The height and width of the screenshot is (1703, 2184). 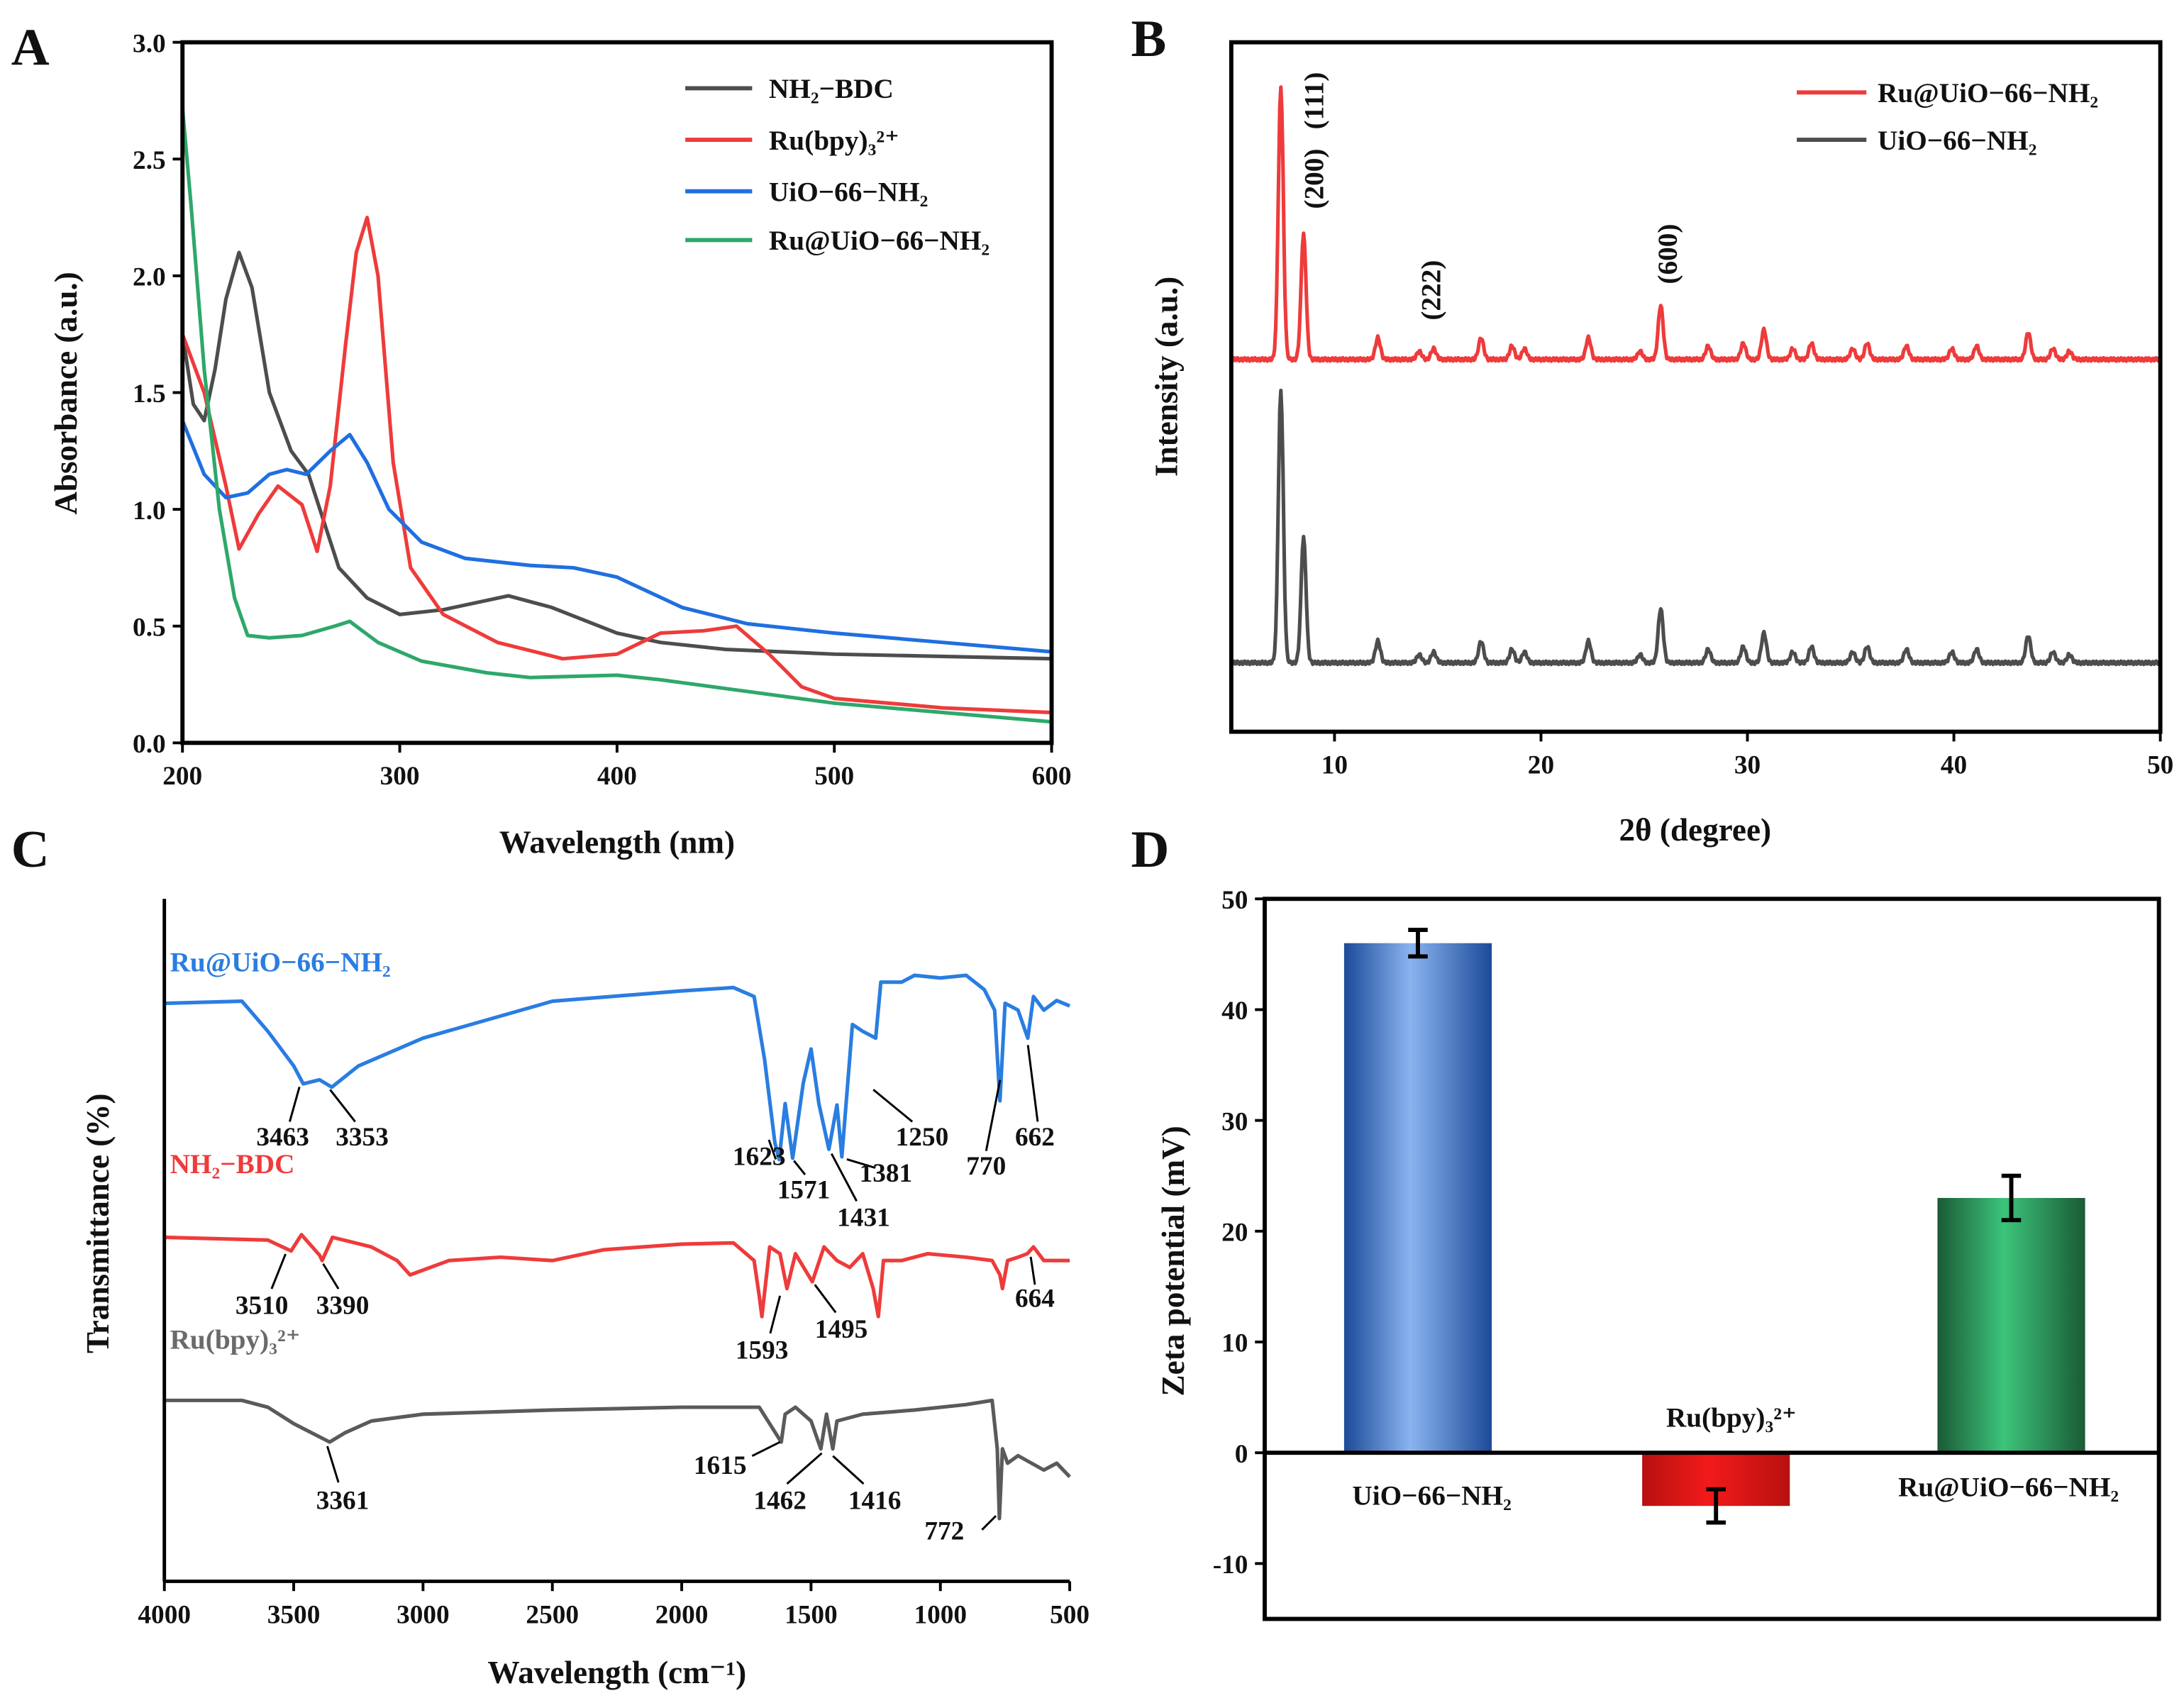 What do you see at coordinates (1166, 377) in the screenshot?
I see `panel-b-ylabel: Intensity (a.u.)` at bounding box center [1166, 377].